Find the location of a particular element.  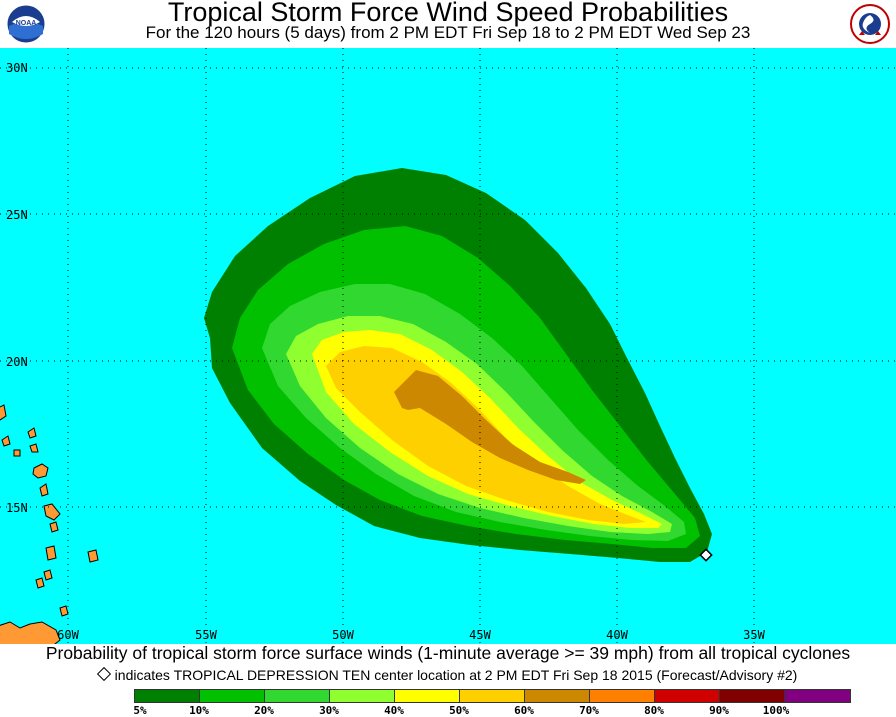

svg-text: NOAA is located at coordinates (26, 23).